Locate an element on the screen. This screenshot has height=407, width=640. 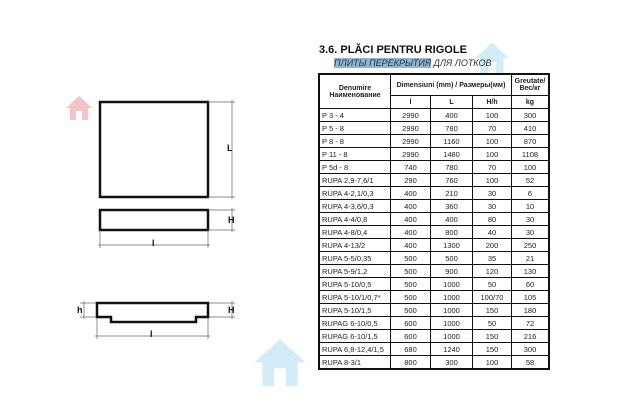
table-row: RUPA 2,9-7,6/1 290 760 100 52 is located at coordinates (434, 180).